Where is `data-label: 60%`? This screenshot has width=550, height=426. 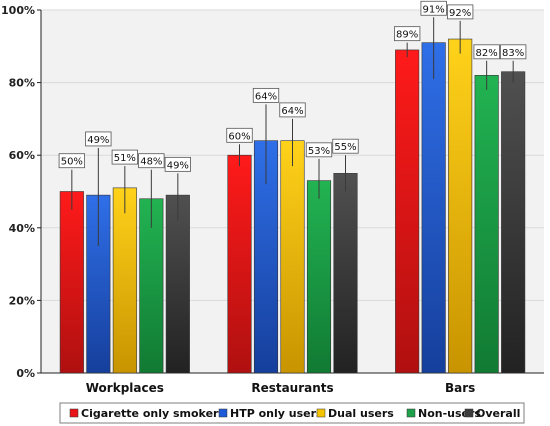 data-label: 60% is located at coordinates (239, 136).